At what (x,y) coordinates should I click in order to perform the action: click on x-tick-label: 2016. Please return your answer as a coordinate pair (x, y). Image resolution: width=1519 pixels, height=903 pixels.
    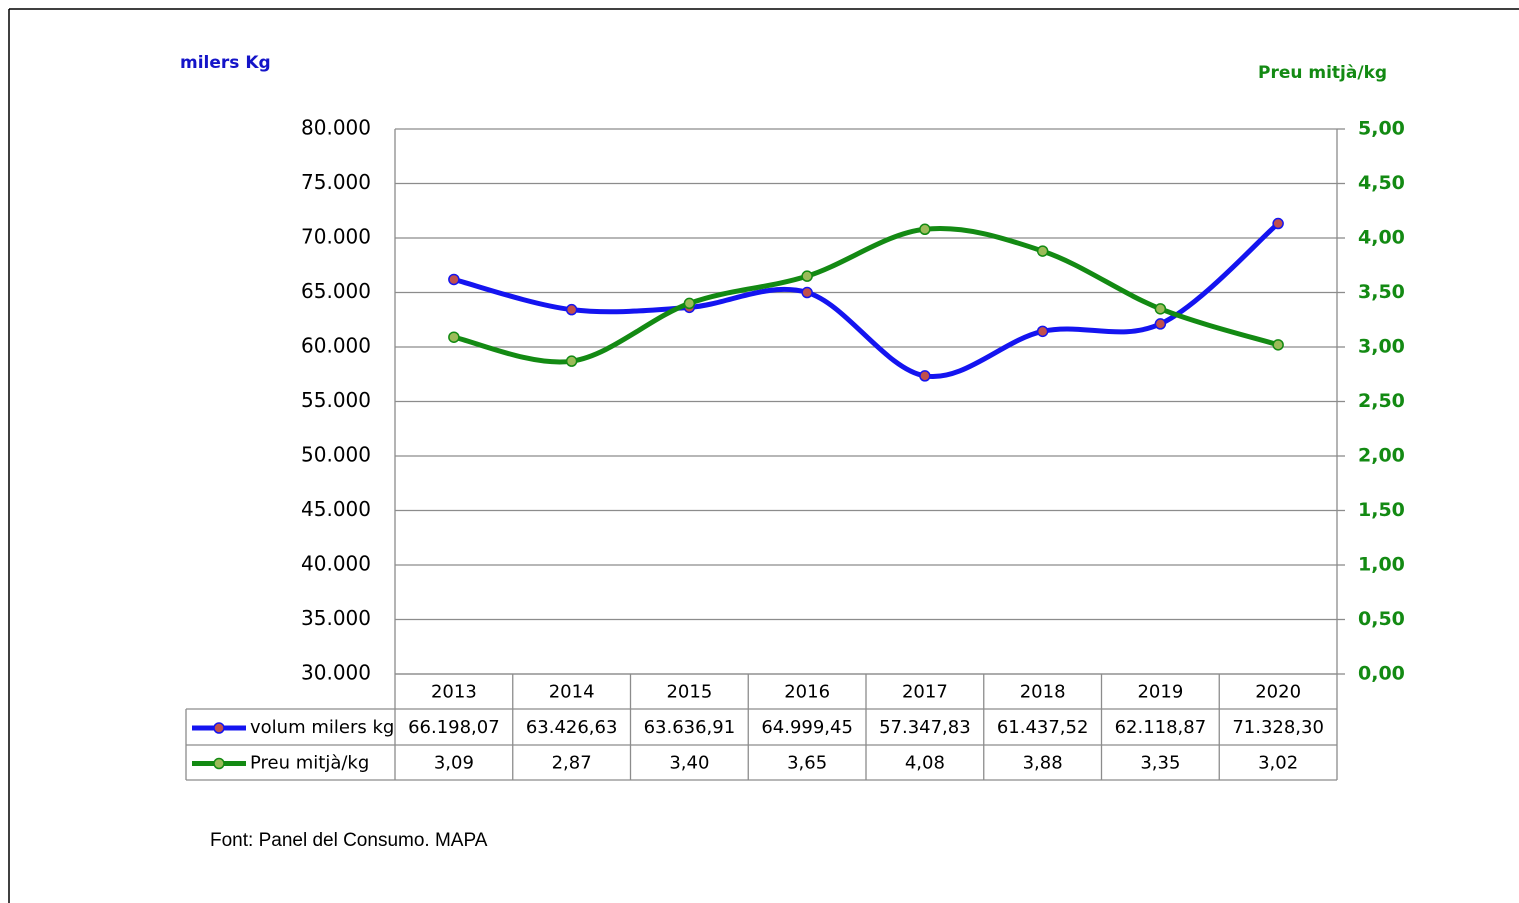
    Looking at the image, I should click on (807, 692).